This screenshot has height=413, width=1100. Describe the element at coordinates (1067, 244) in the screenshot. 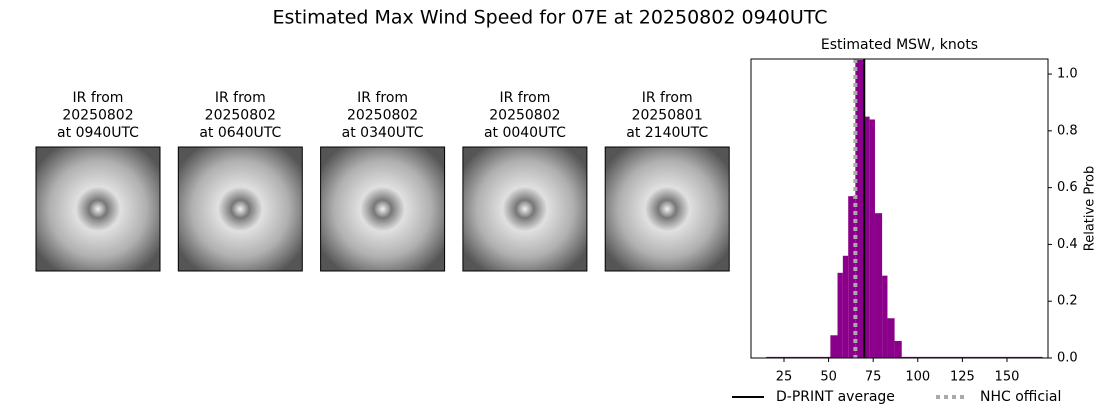

I see `y-tick-label: 0.4` at that location.